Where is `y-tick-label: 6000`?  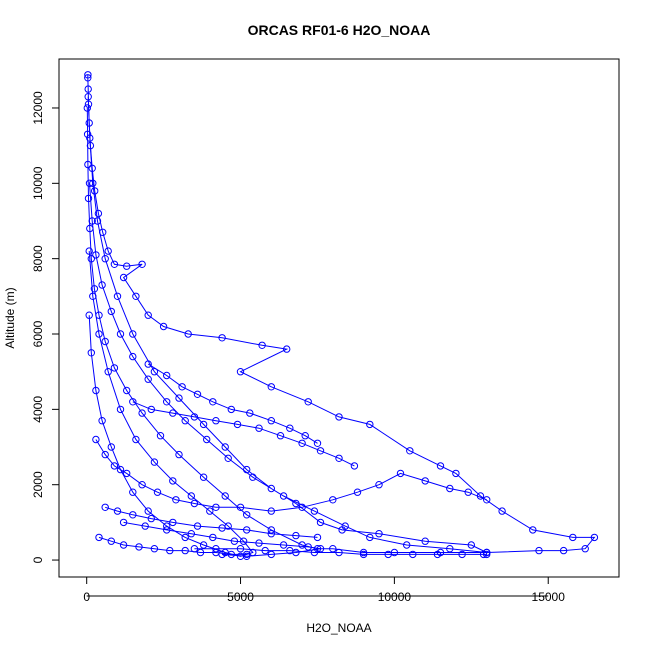 y-tick-label: 6000 is located at coordinates (38, 333).